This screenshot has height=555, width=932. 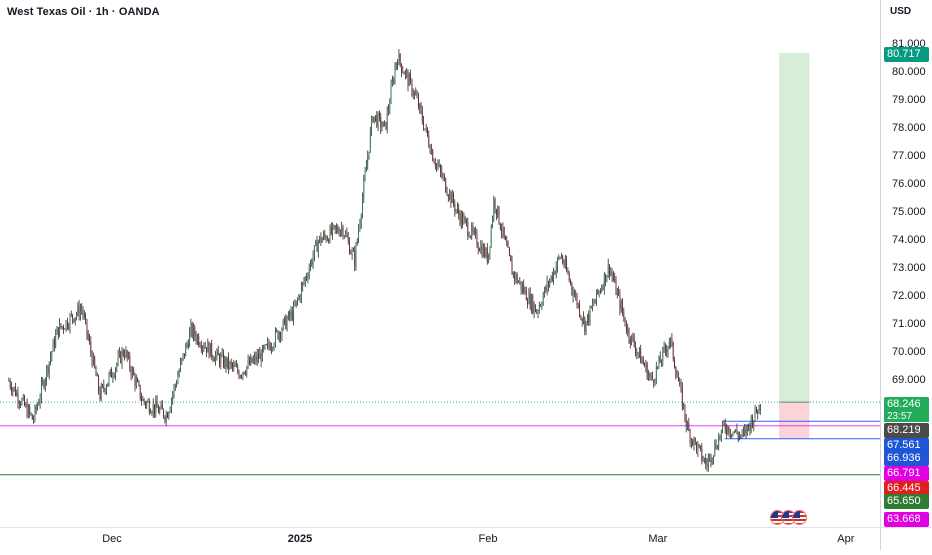 What do you see at coordinates (83, 12) in the screenshot?
I see `chart-title: West Texas Oil · 1h · OANDA` at bounding box center [83, 12].